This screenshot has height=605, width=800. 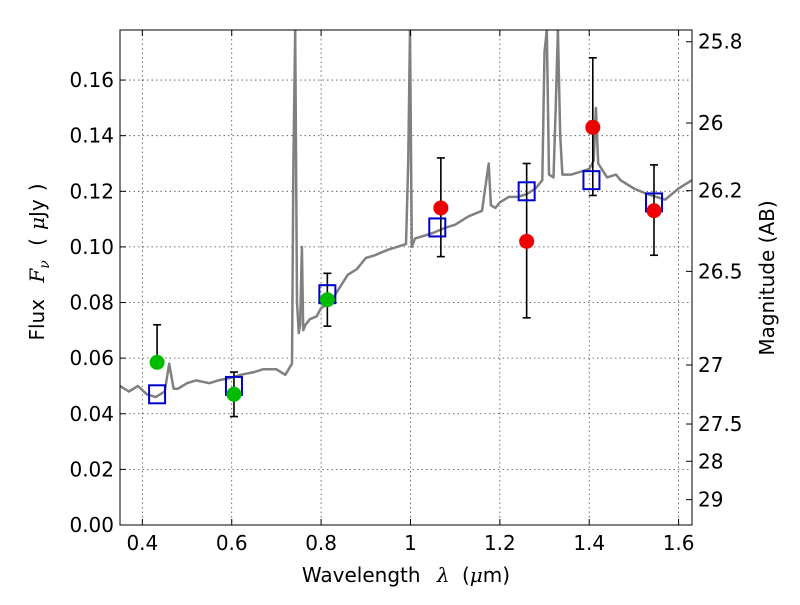 I want to click on x-axis-title-unit-rest: m), so click(x=496, y=575).